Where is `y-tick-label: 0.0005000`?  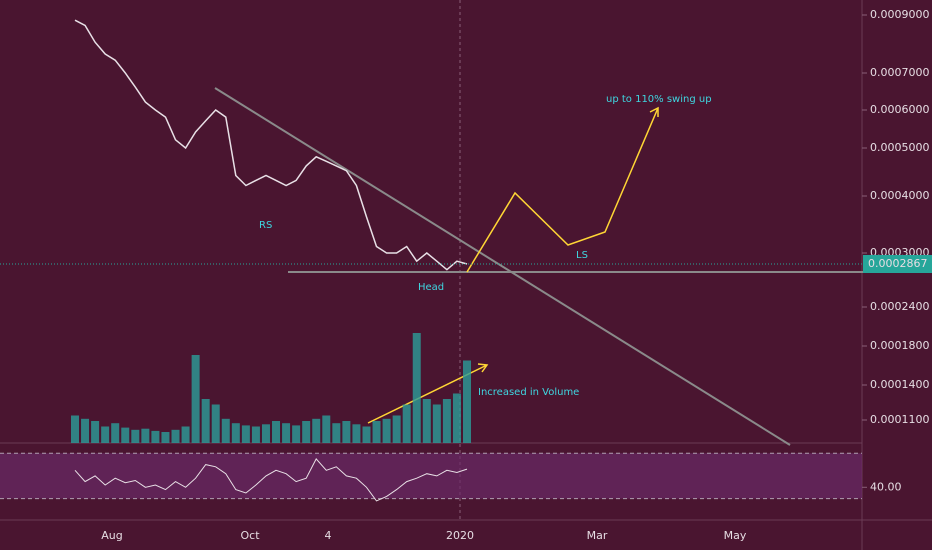
y-tick-label: 0.0005000 is located at coordinates (900, 147).